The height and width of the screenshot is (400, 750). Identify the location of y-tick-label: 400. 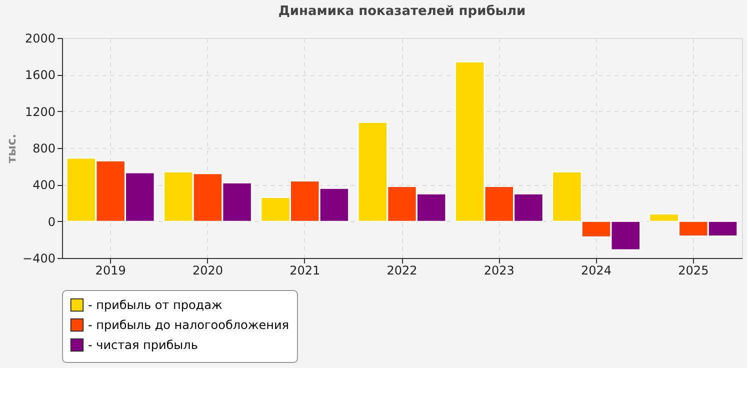
(44, 185).